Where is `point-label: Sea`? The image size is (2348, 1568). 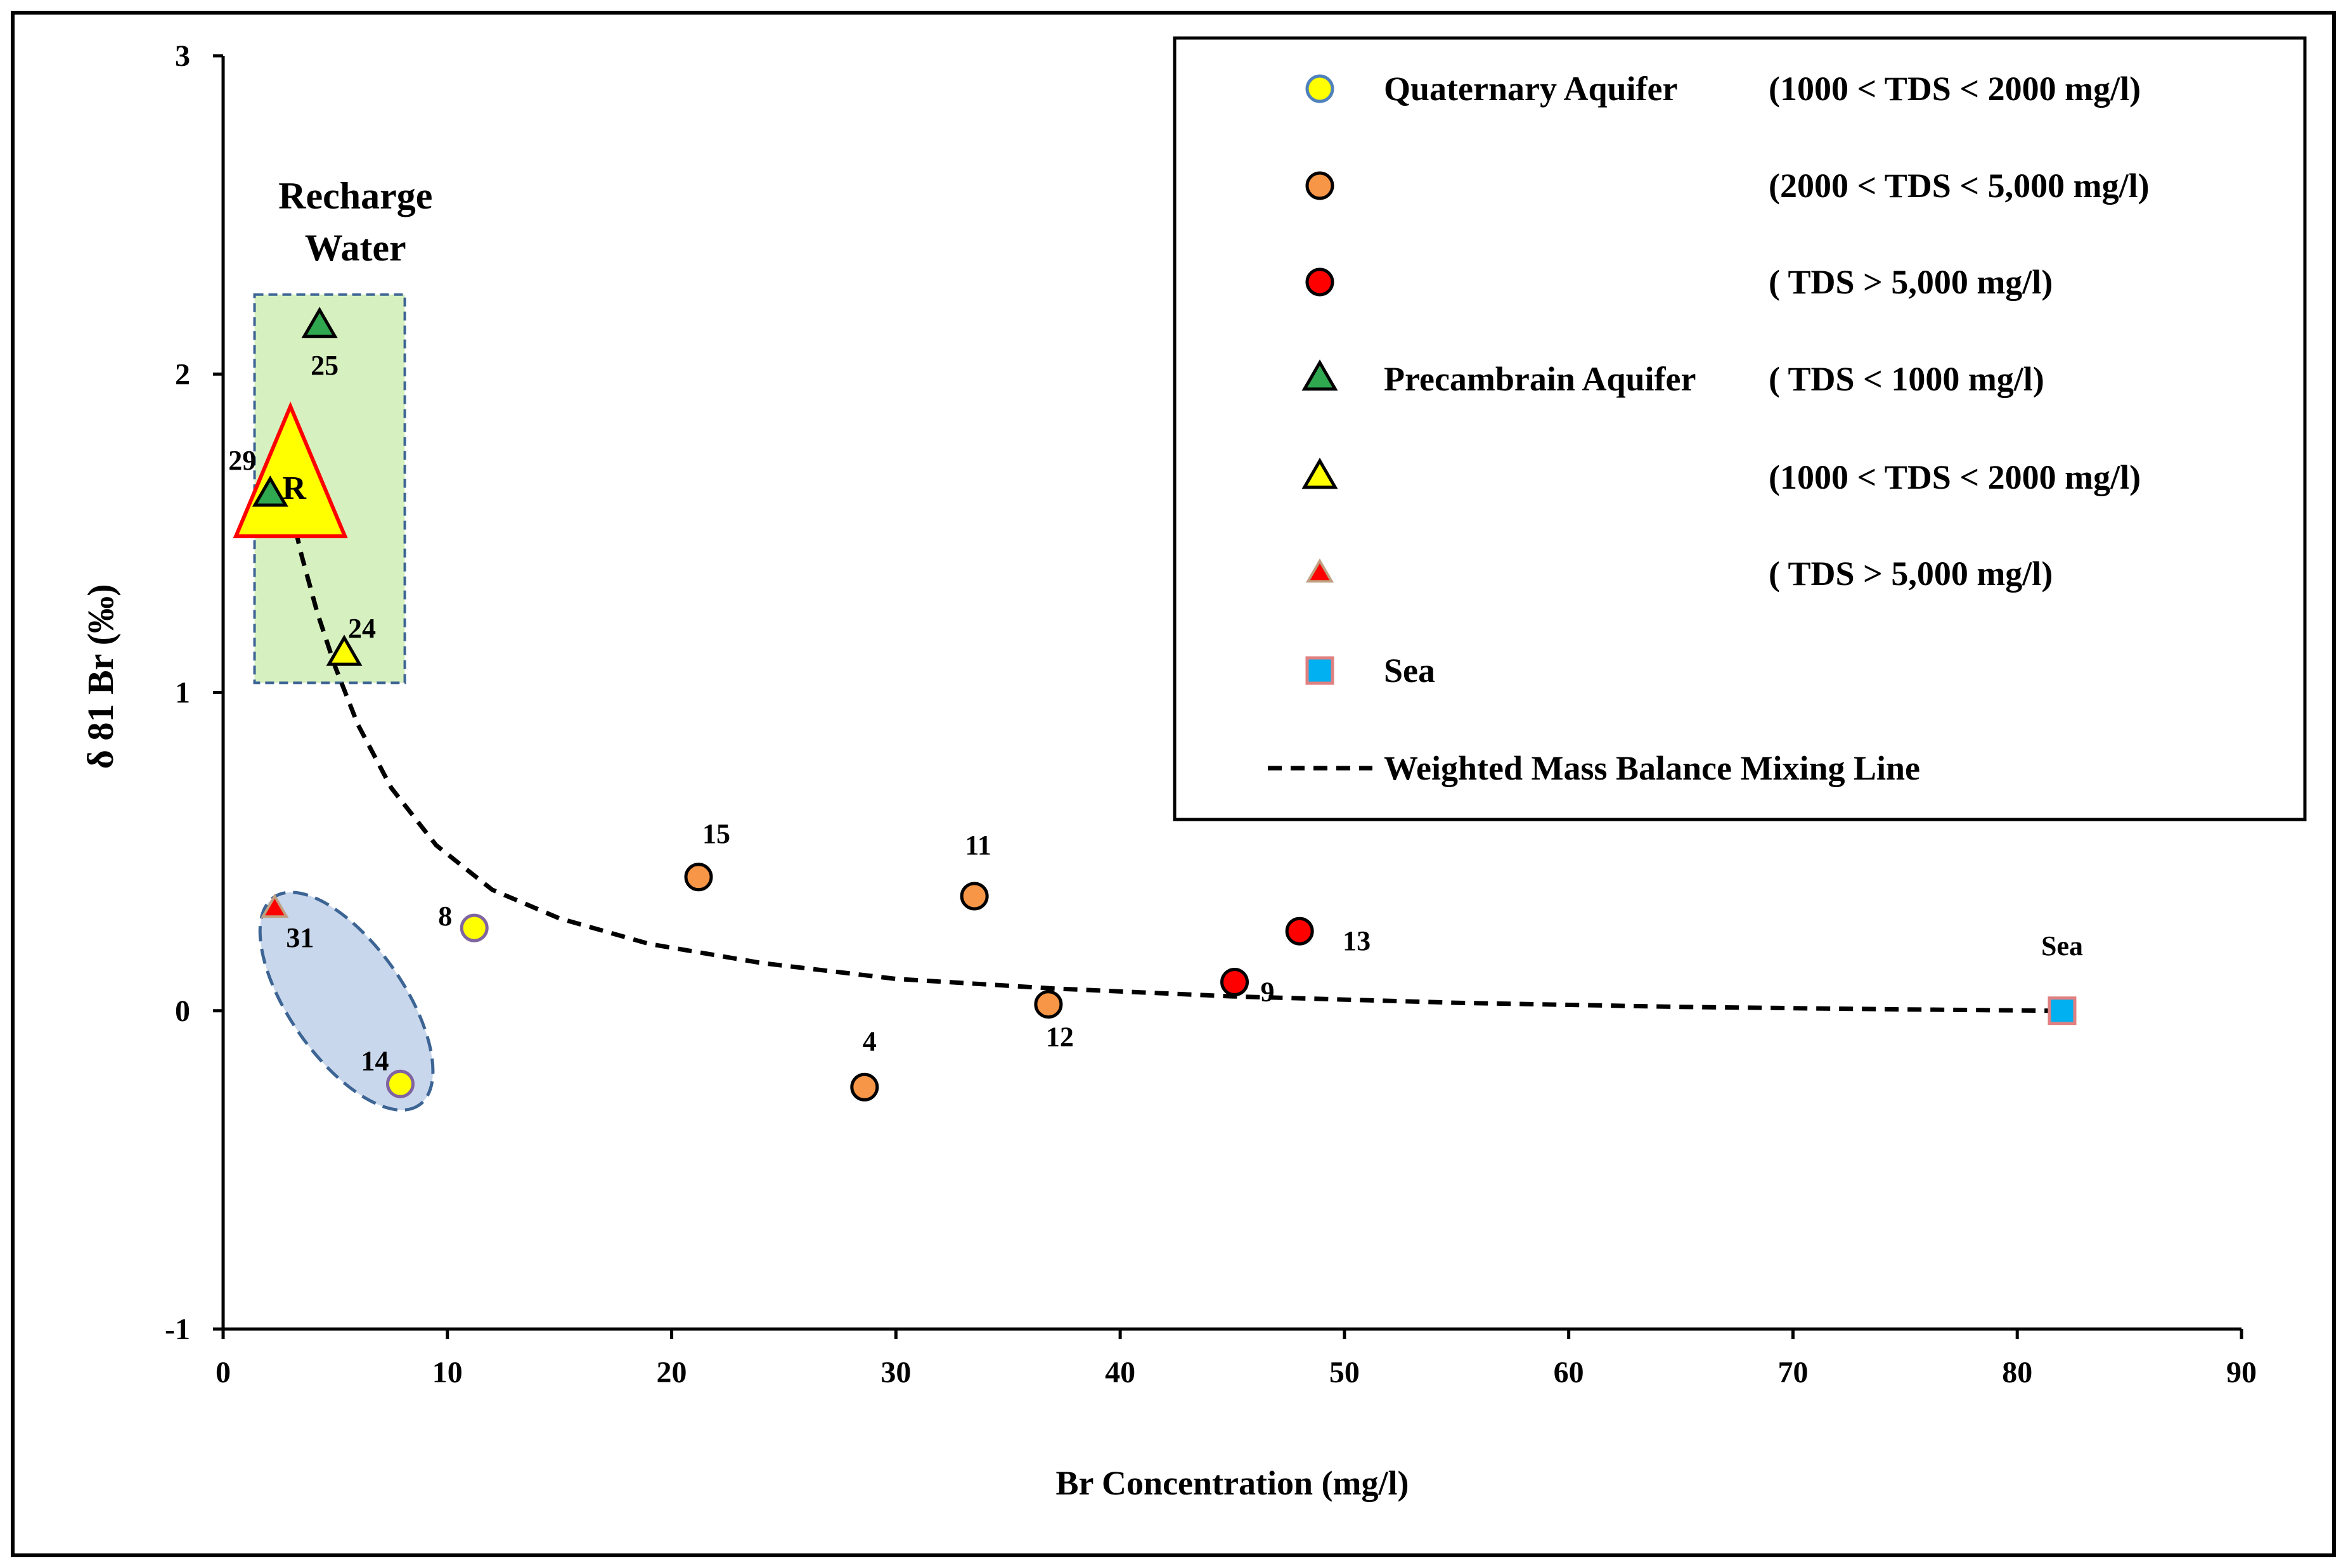 point-label: Sea is located at coordinates (2062, 945).